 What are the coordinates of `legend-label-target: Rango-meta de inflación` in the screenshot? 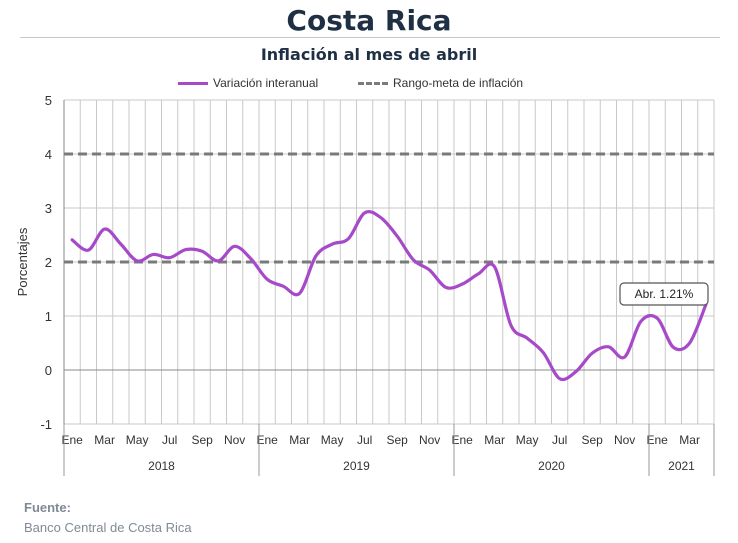 It's located at (458, 83).